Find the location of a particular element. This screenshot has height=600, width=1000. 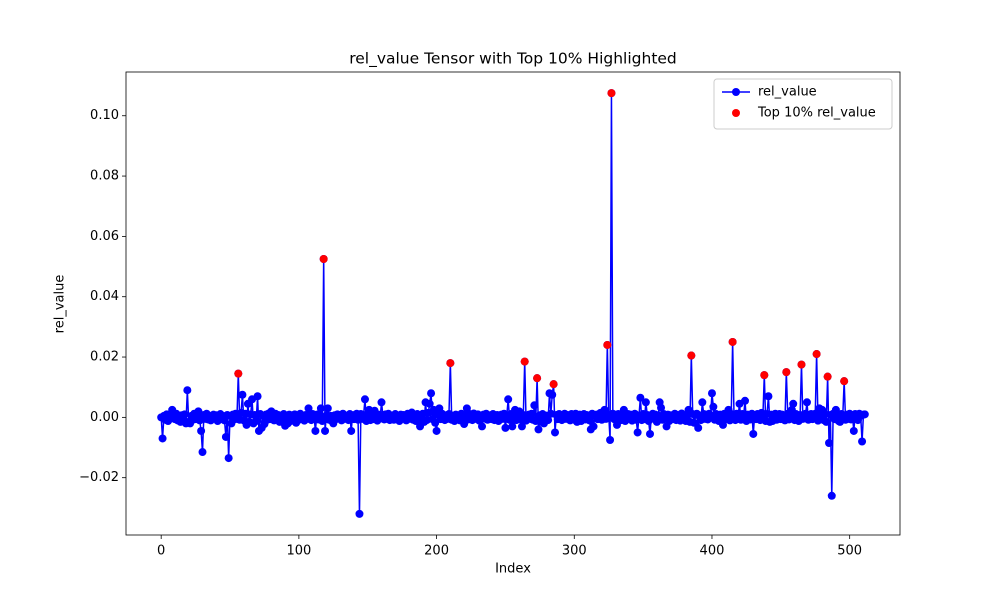

y-tick-label: −0.02 is located at coordinates (99, 477).